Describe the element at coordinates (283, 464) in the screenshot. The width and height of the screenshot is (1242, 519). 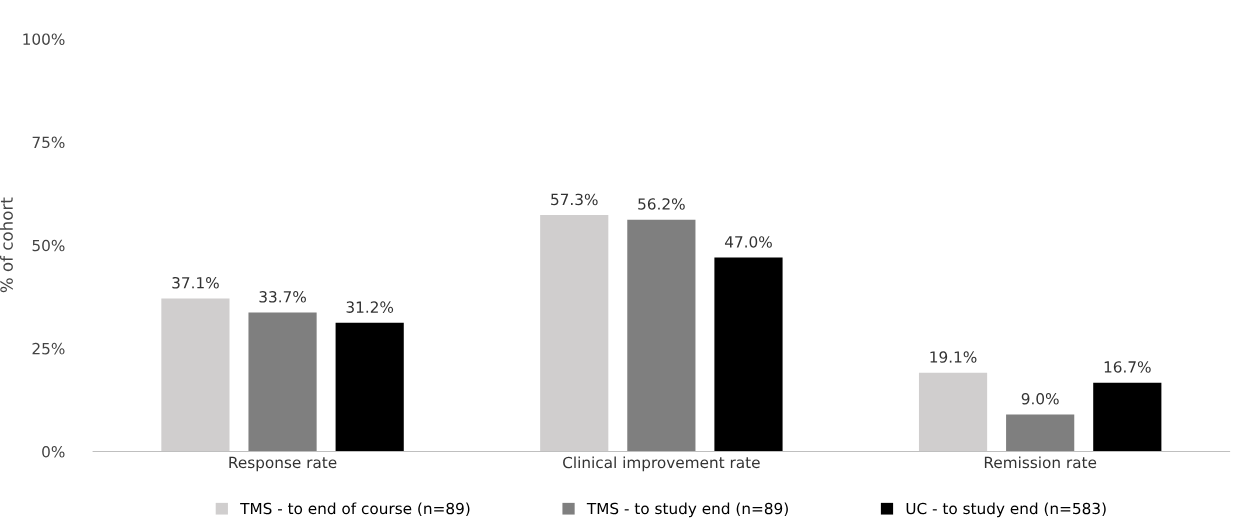
I see `x-tick-label: Response rate` at that location.